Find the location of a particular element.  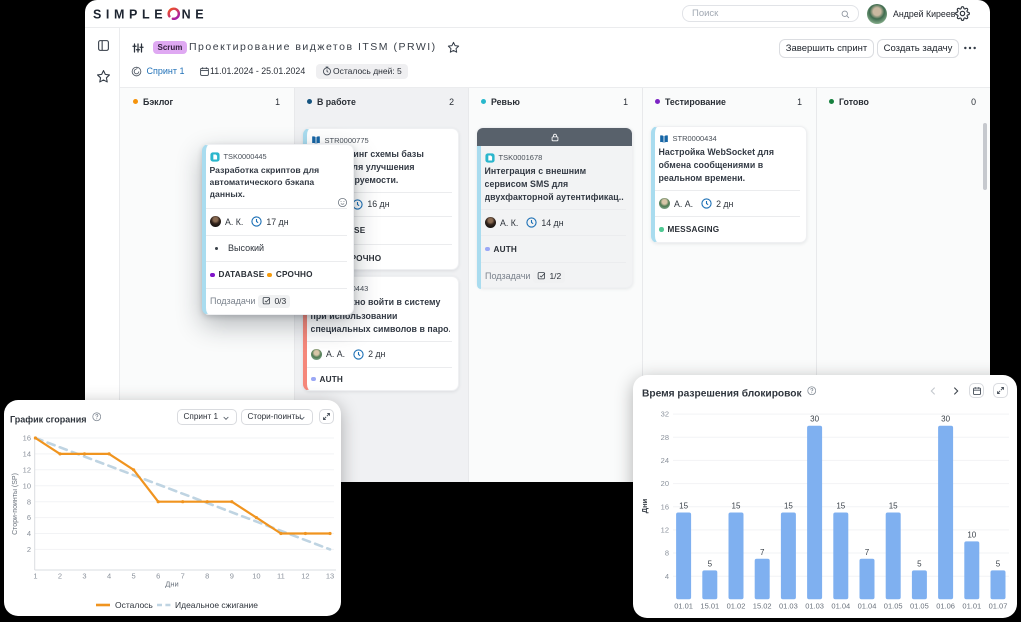

svg-text: 13 is located at coordinates (330, 576).